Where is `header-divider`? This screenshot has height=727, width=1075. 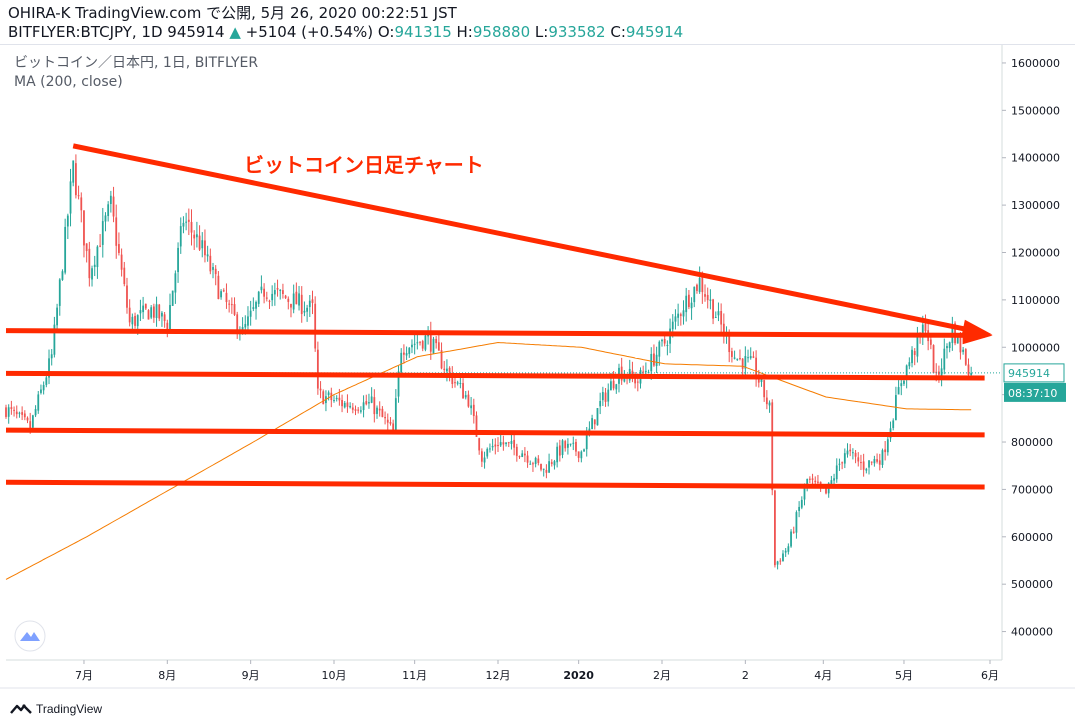
header-divider is located at coordinates (537, 44).